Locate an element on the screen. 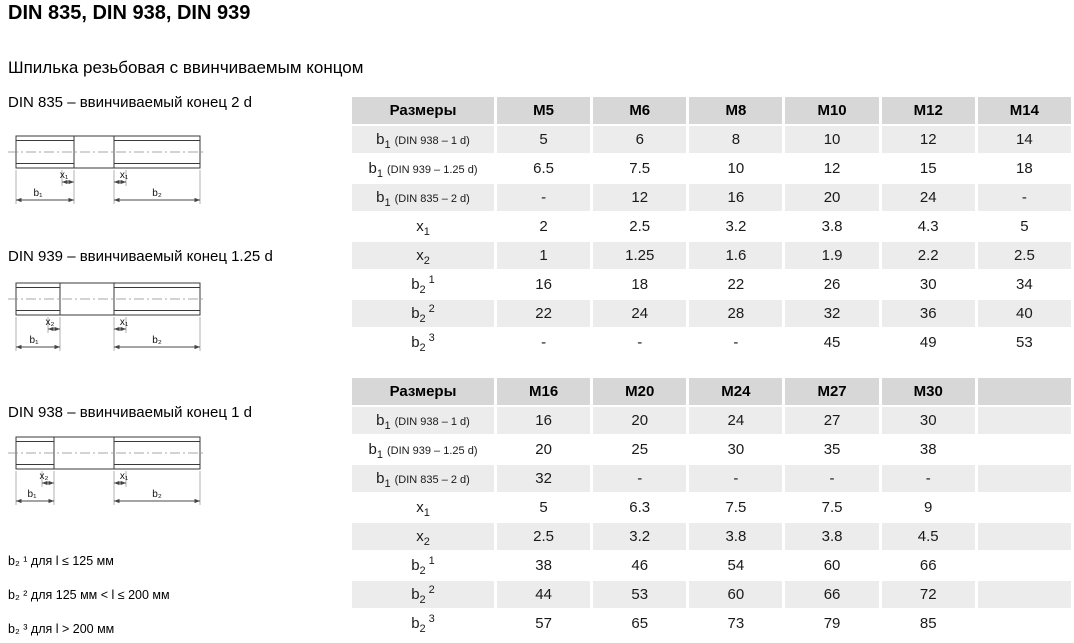 This screenshot has width=1074, height=643. table-header-row: Размеры M16 M20 M24 M27 M30 is located at coordinates (711, 391).